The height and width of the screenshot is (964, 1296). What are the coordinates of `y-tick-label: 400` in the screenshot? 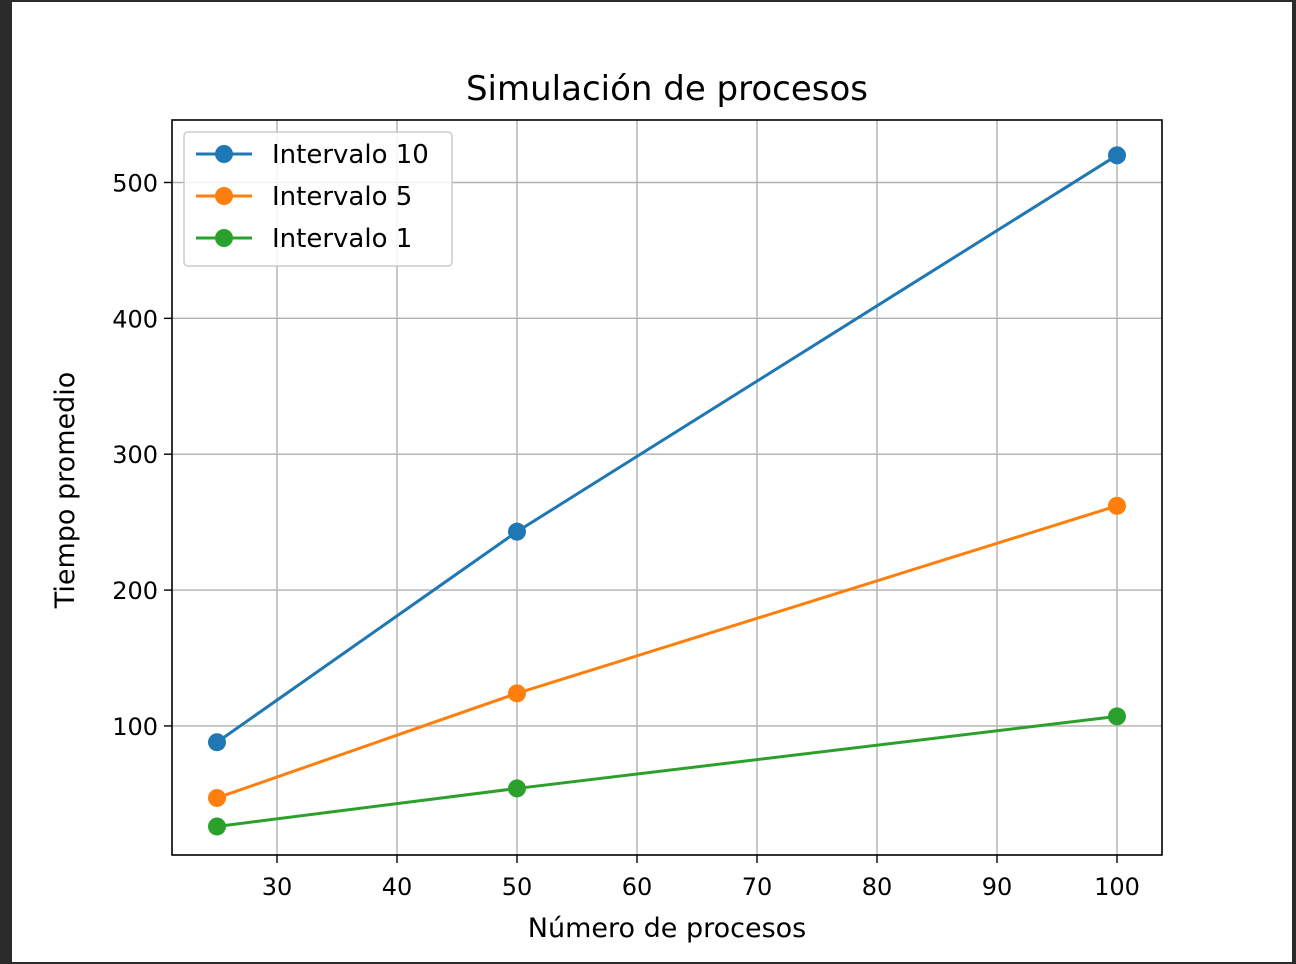 It's located at (135, 319).